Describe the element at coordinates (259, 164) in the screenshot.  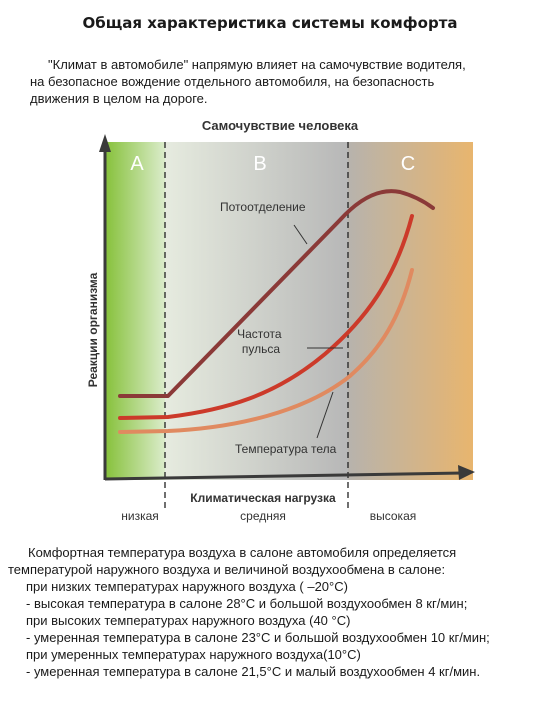
I see `zone-b-label: B` at that location.